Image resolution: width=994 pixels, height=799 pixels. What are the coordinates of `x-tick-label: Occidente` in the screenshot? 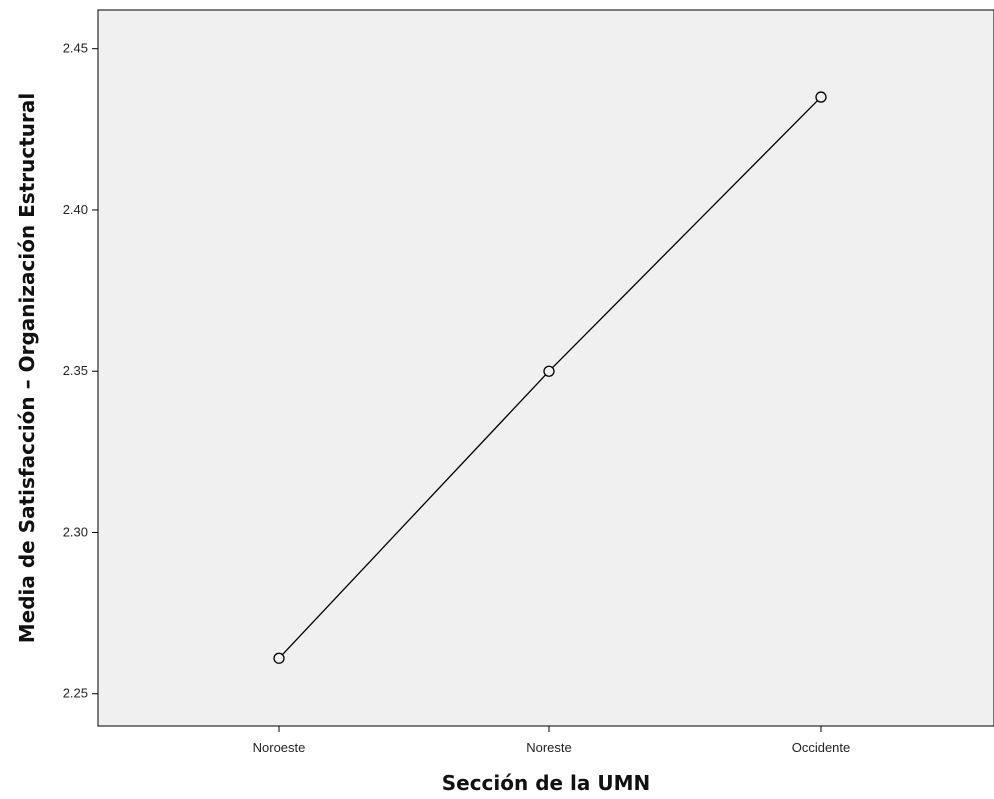 It's located at (821, 747).